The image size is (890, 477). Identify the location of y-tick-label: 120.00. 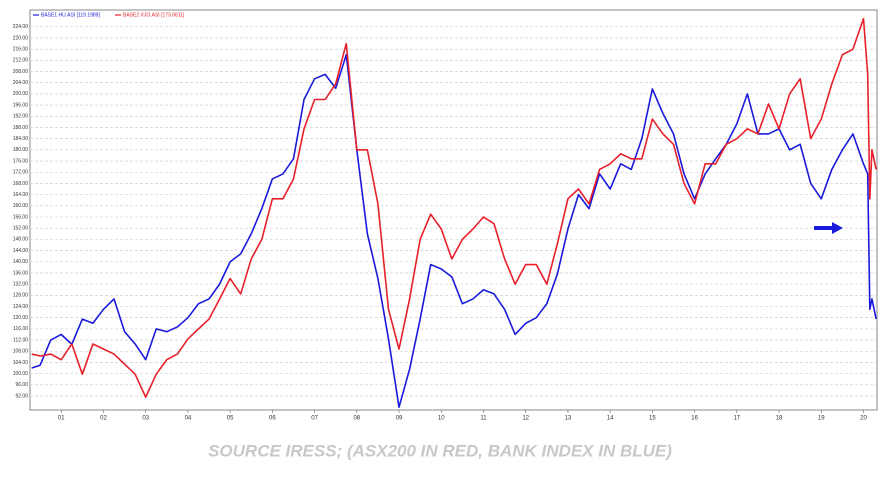
(21, 318).